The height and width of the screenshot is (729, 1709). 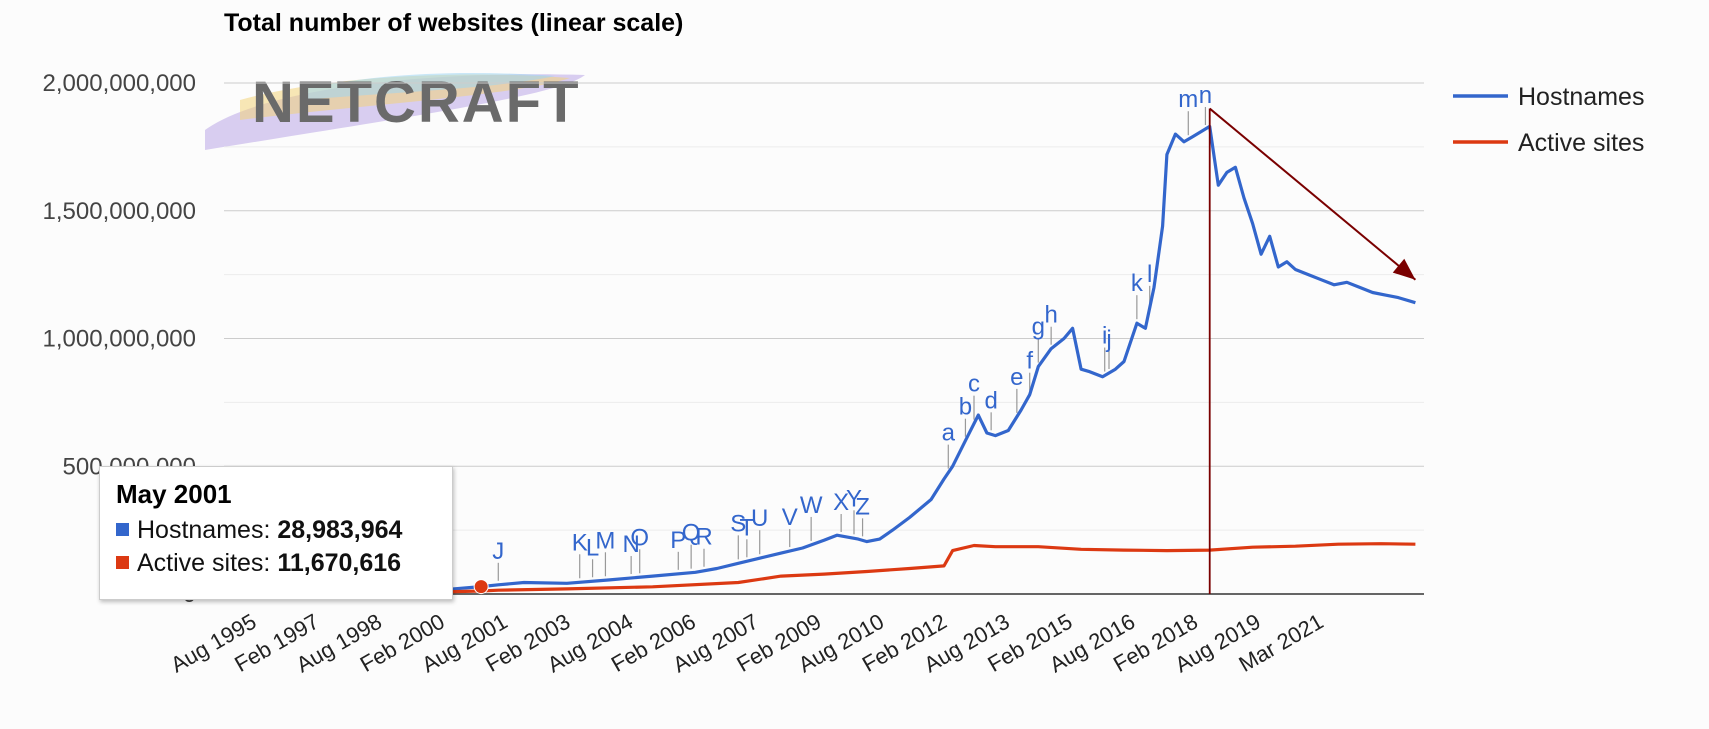 What do you see at coordinates (974, 384) in the screenshot?
I see `annotation-label-c: c` at bounding box center [974, 384].